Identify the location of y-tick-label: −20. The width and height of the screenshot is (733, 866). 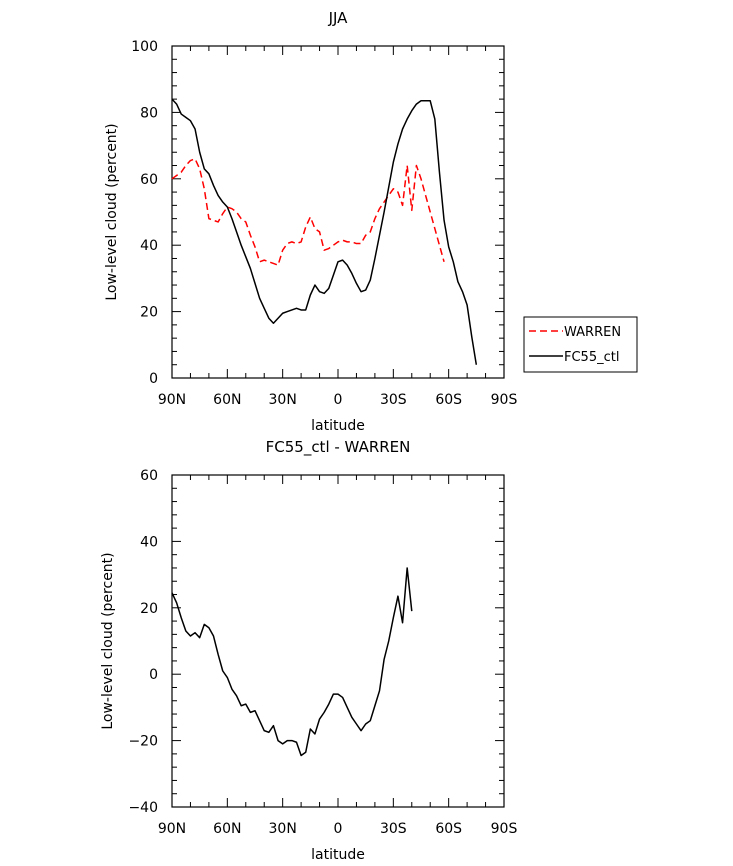
(143, 742).